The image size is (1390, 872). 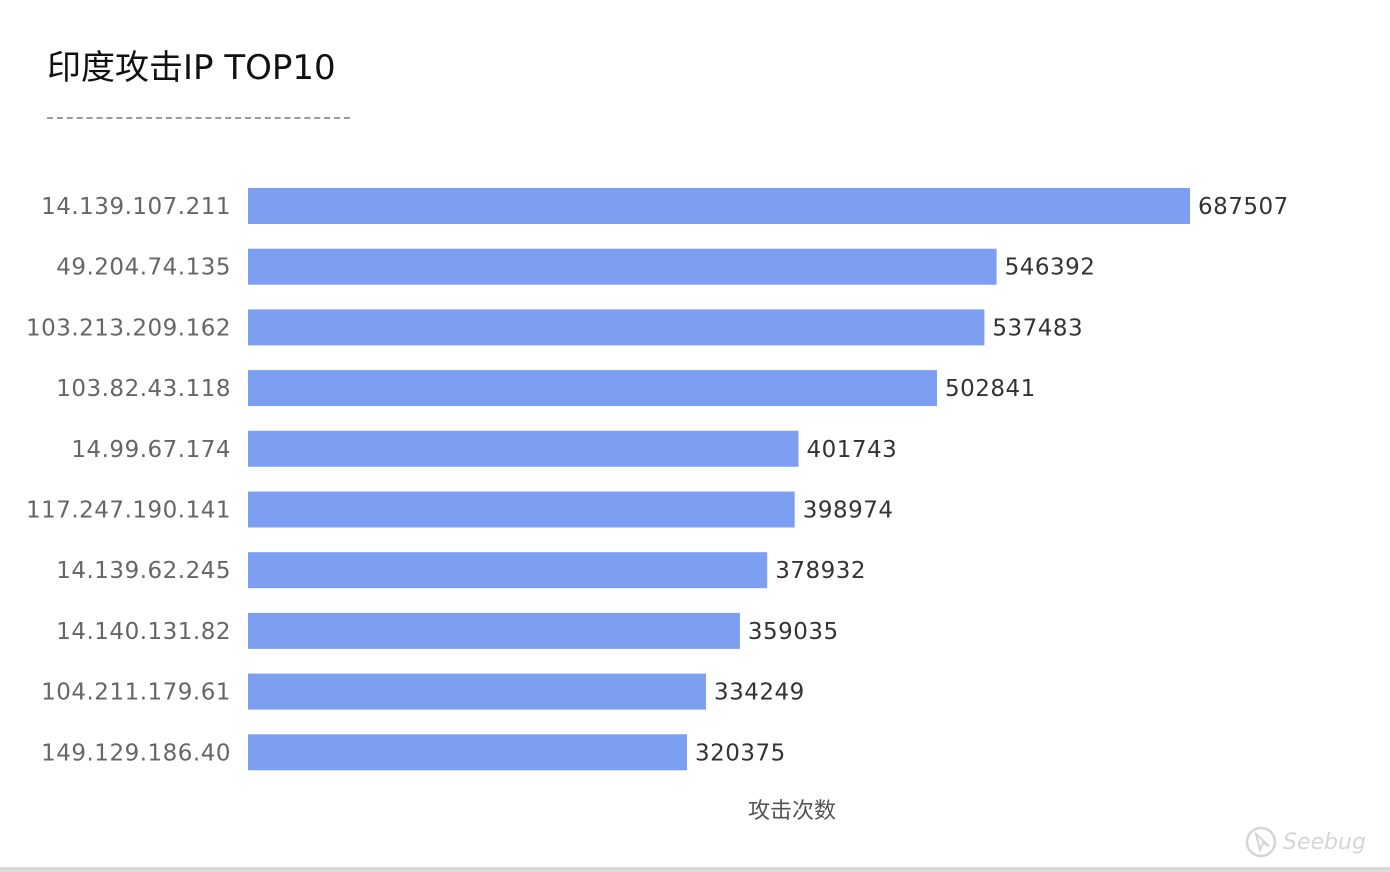 I want to click on value-label-0: 687507, so click(x=1243, y=207).